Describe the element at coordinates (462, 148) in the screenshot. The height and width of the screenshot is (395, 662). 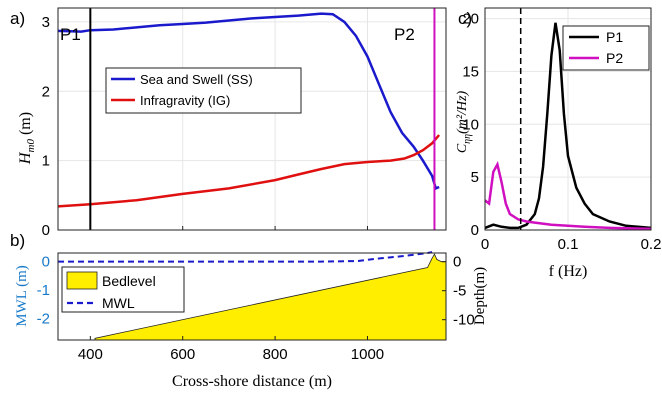
I see `ylabel-c: C` at that location.